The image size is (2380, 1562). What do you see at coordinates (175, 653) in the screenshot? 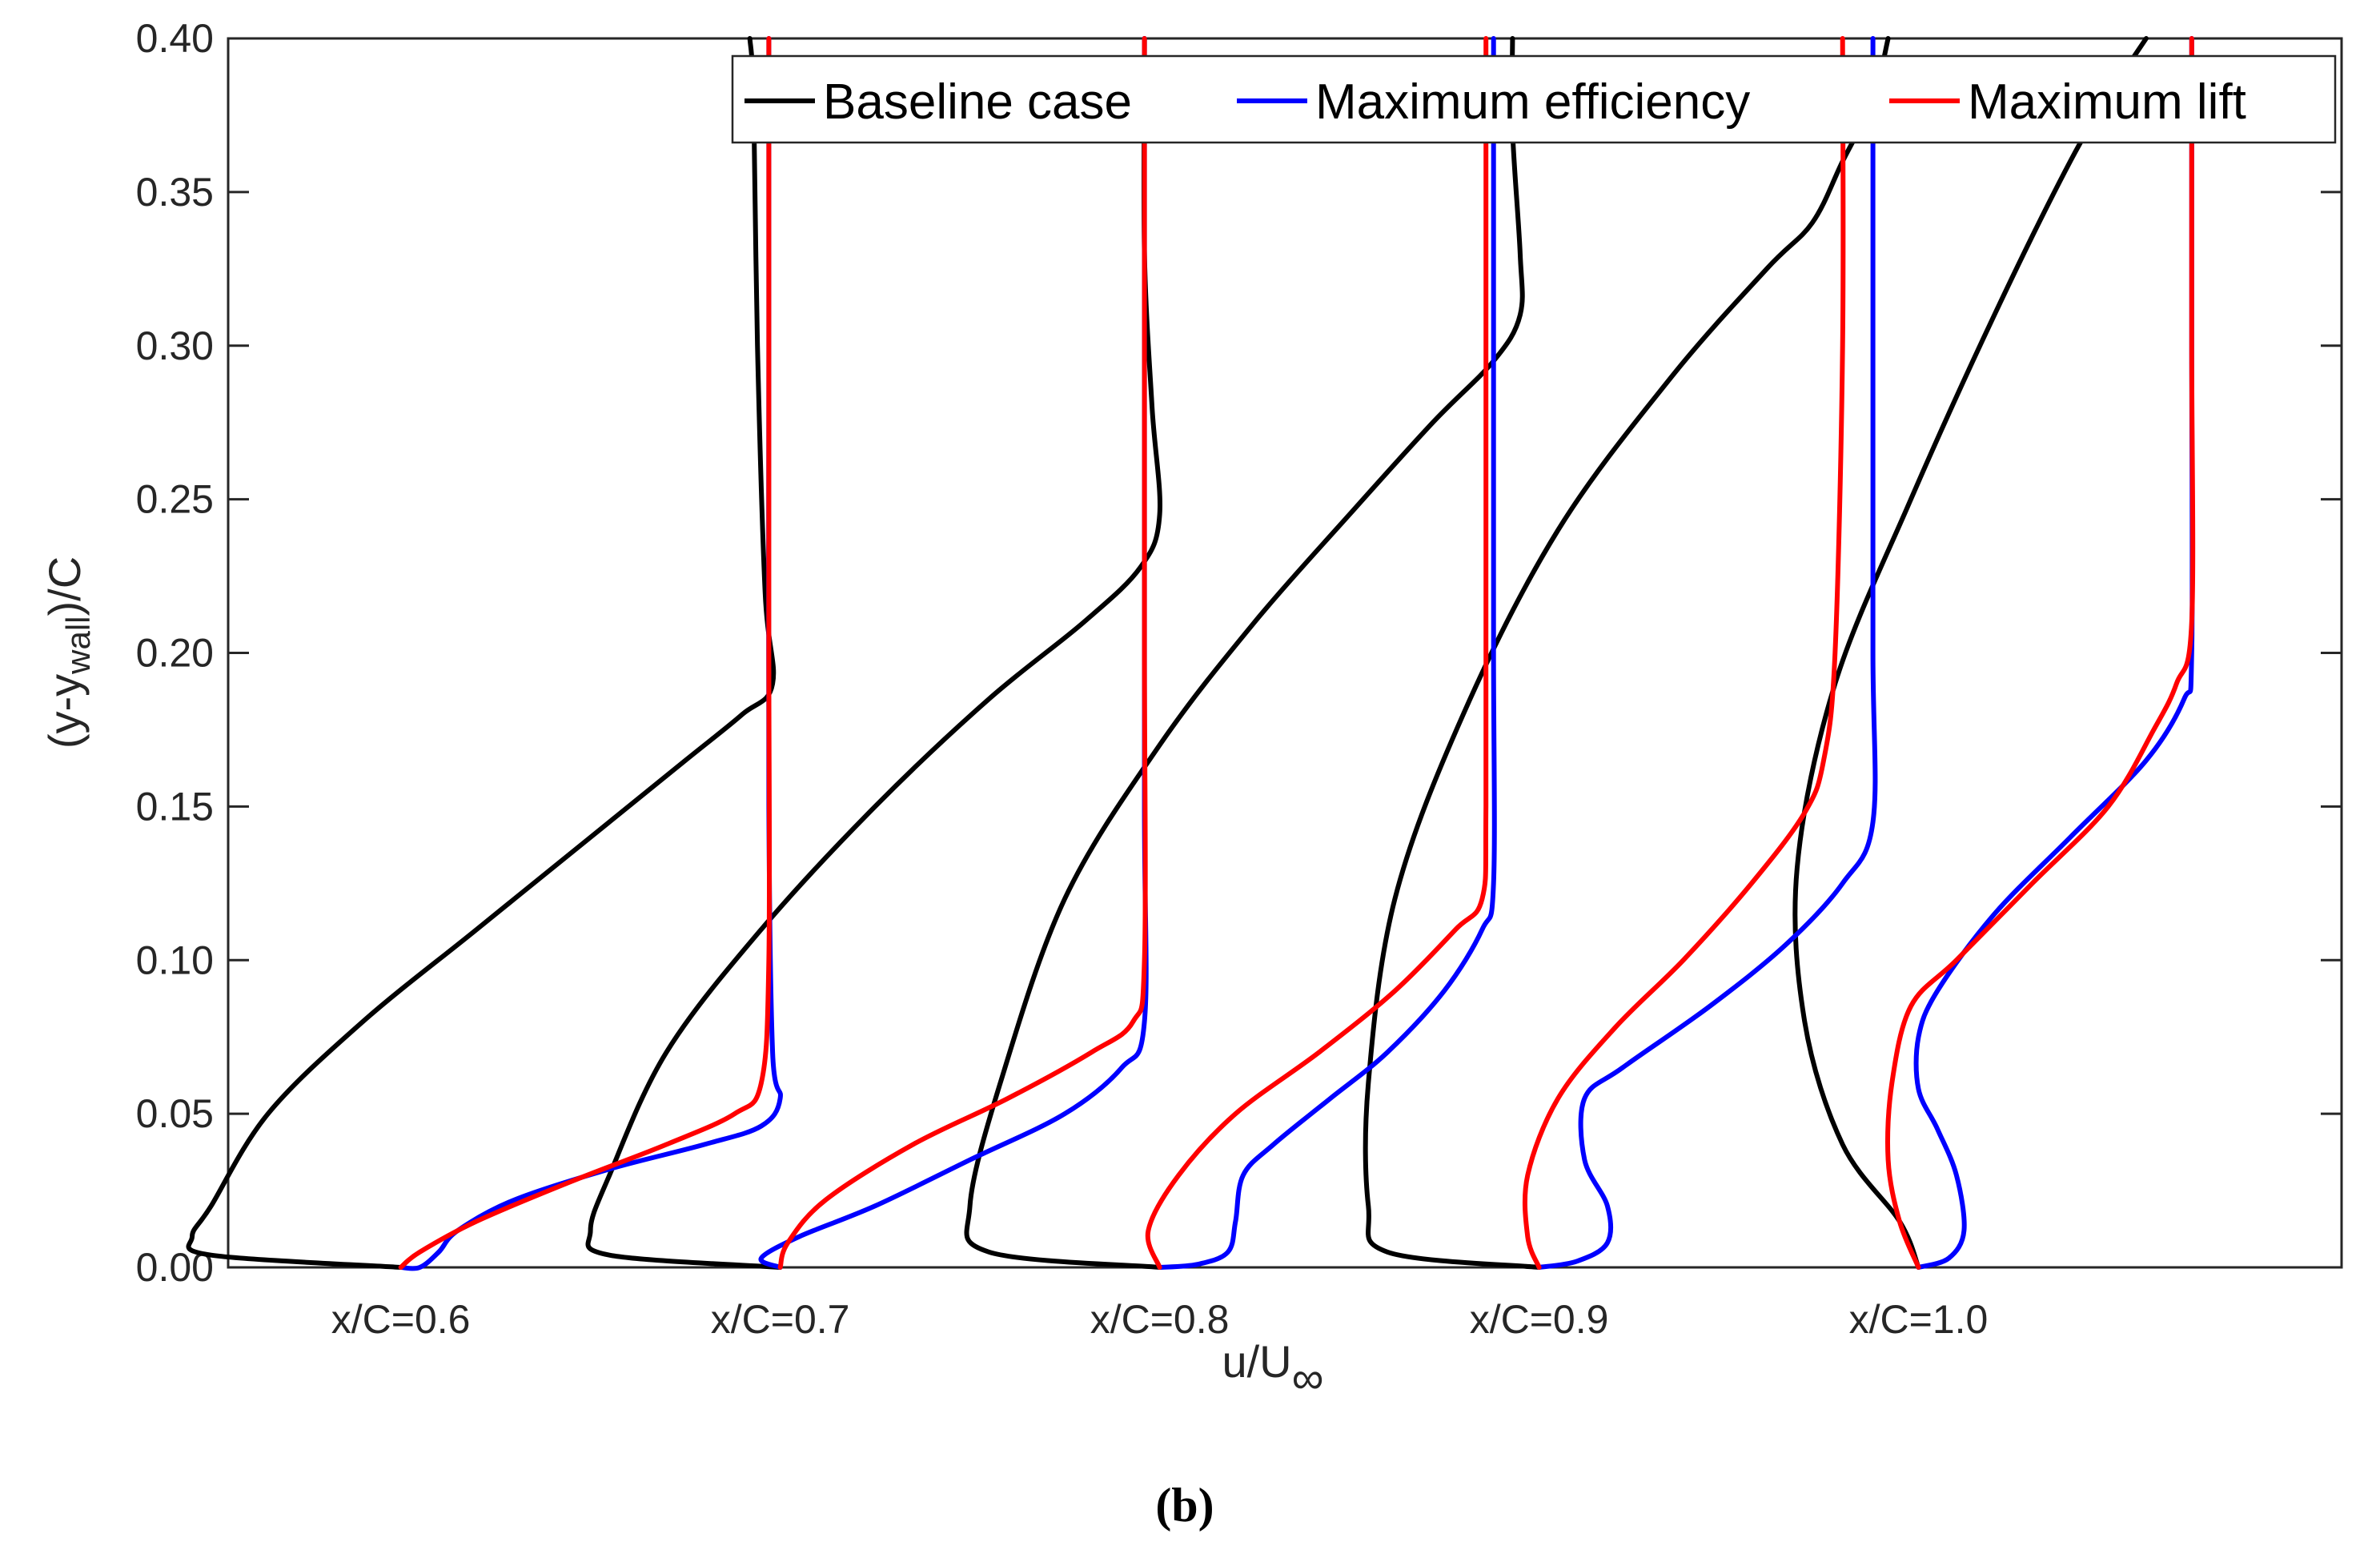
I see `y-tick-label: 0.20` at bounding box center [175, 653].